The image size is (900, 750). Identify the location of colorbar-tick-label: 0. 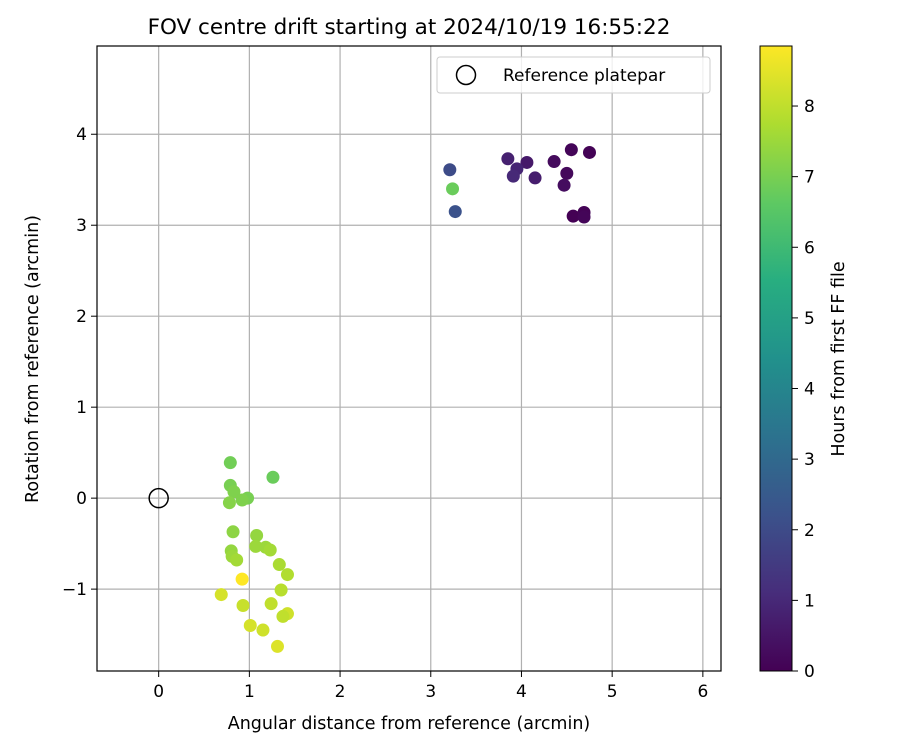
(809, 672).